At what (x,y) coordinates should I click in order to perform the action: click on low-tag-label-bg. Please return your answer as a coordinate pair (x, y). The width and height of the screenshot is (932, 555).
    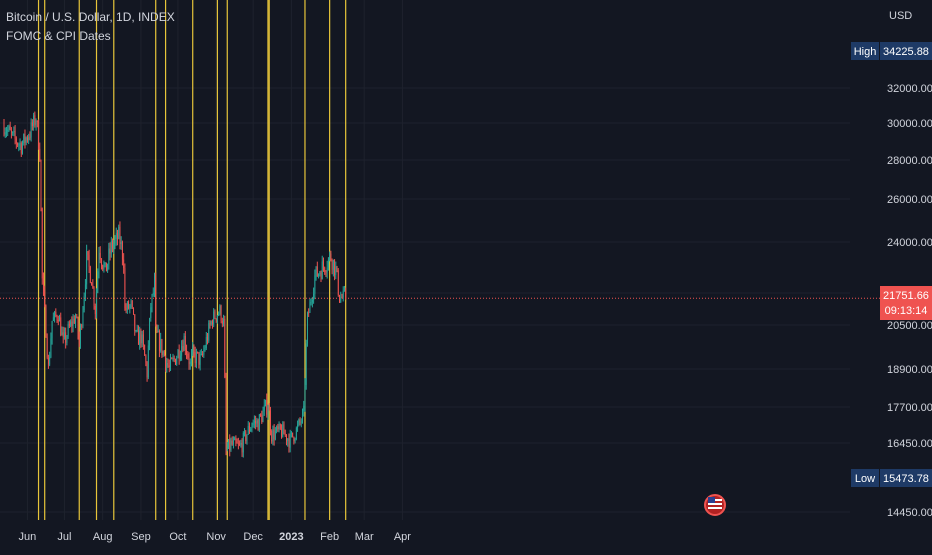
    Looking at the image, I should click on (865, 478).